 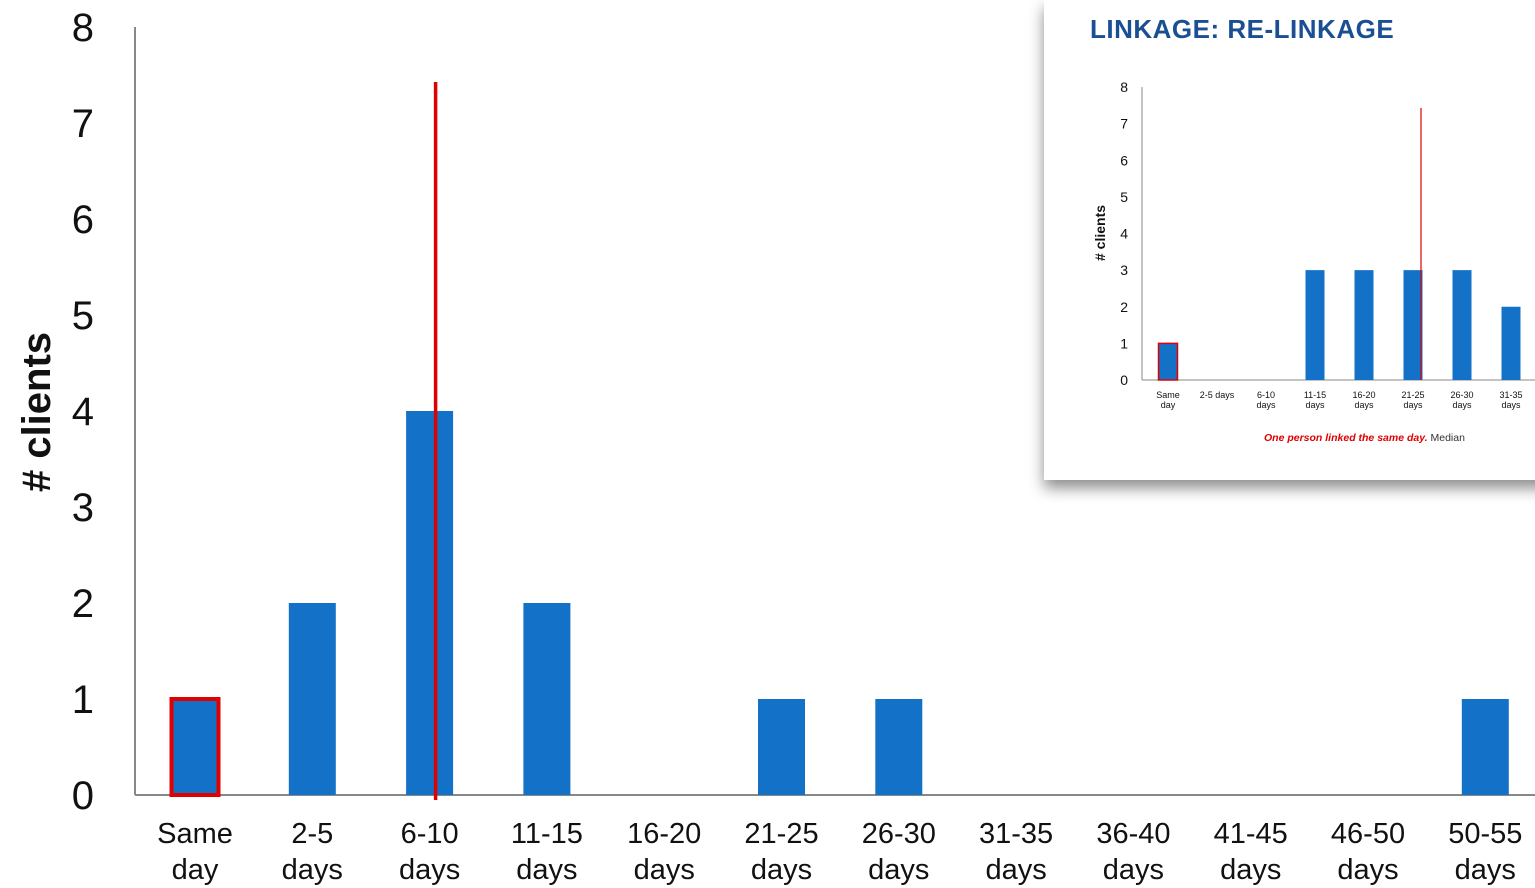 I want to click on main-y-tick-label: 2, so click(x=83, y=604).